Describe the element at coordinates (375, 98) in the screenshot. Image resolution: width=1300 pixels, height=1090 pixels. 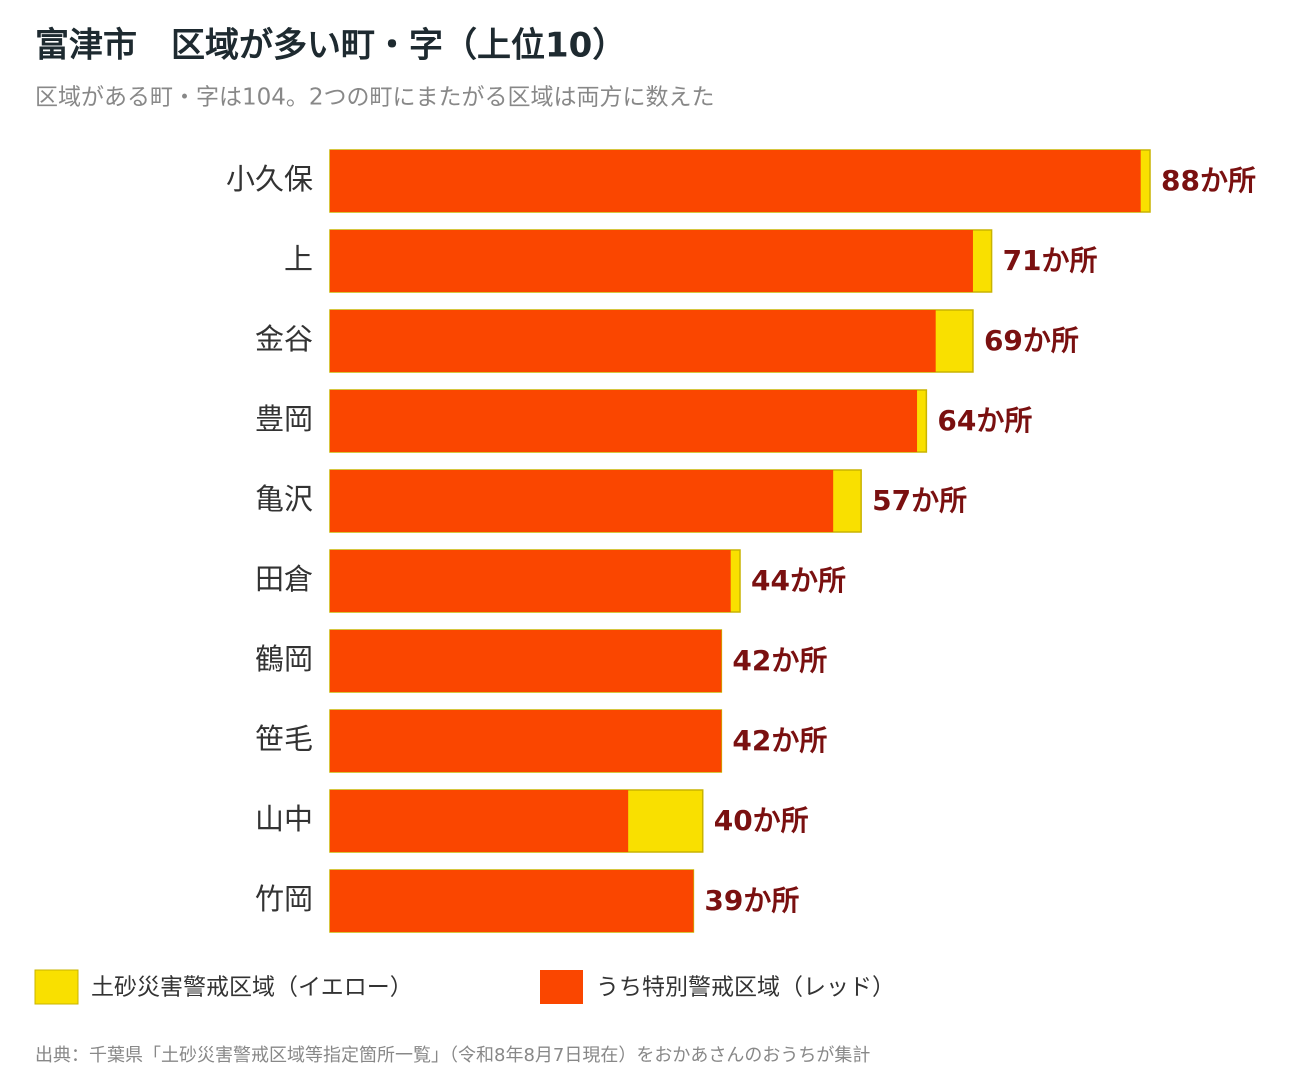
I see `chart-subtitle: 区域がある町・字は104。2つの町にまたがる区域は両方に数えた` at that location.